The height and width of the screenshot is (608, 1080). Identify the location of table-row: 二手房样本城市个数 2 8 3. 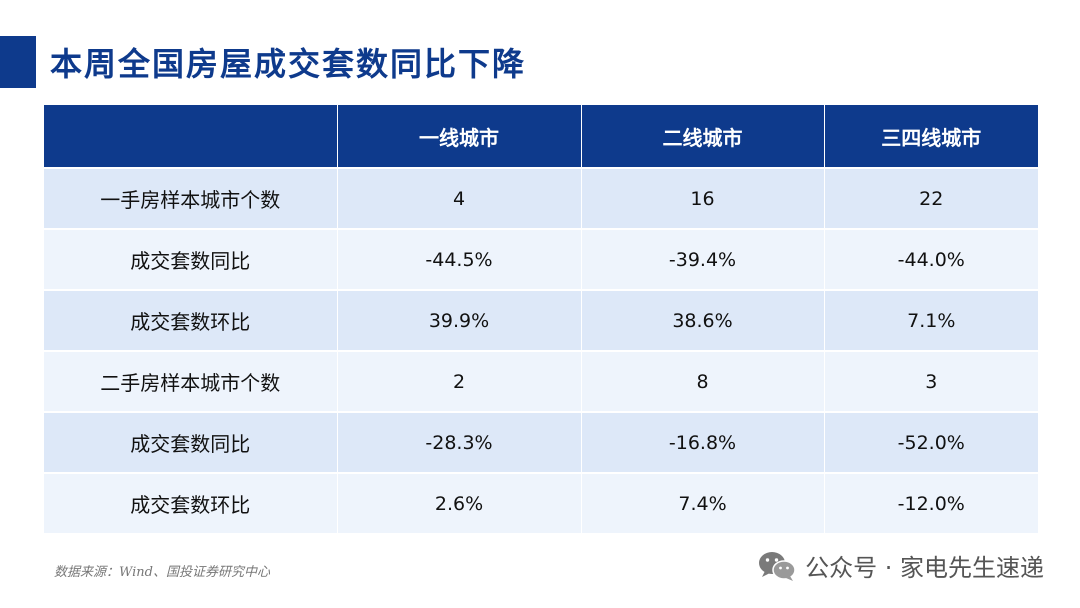
(541, 381).